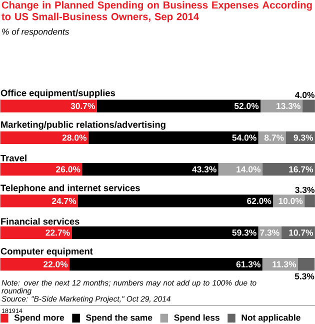 The image size is (315, 324). Describe the element at coordinates (13, 158) in the screenshot. I see `y-tick-label: Travel` at that location.